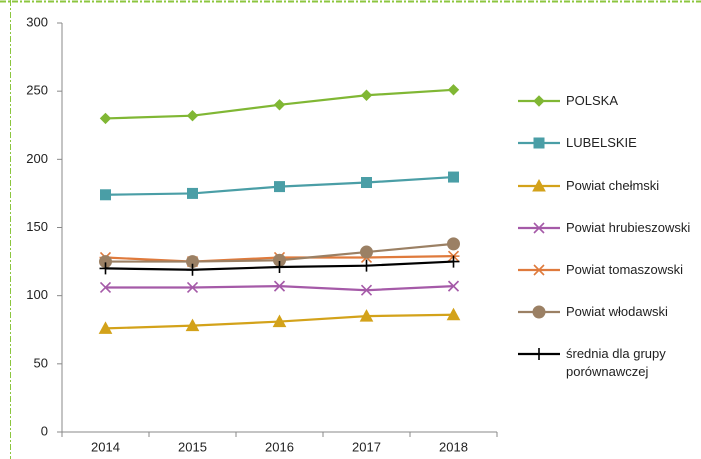  Describe the element at coordinates (41, 362) in the screenshot. I see `y-tick-label: 50` at that location.